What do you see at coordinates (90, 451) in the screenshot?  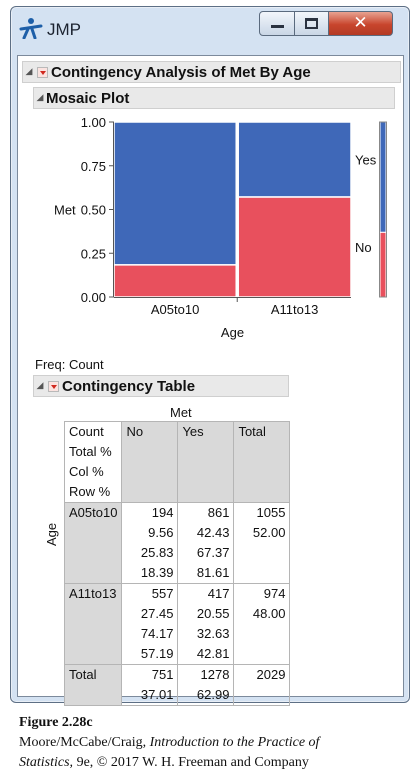 I see `stat-label: Total %` at bounding box center [90, 451].